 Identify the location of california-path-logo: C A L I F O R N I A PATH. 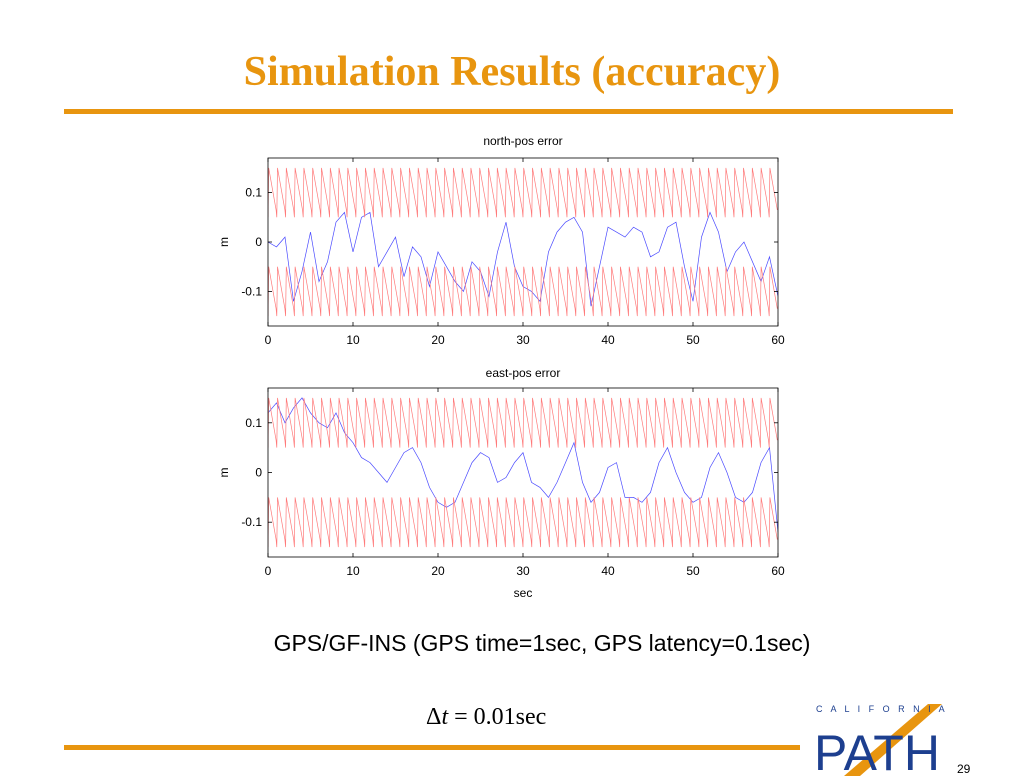
(881, 742).